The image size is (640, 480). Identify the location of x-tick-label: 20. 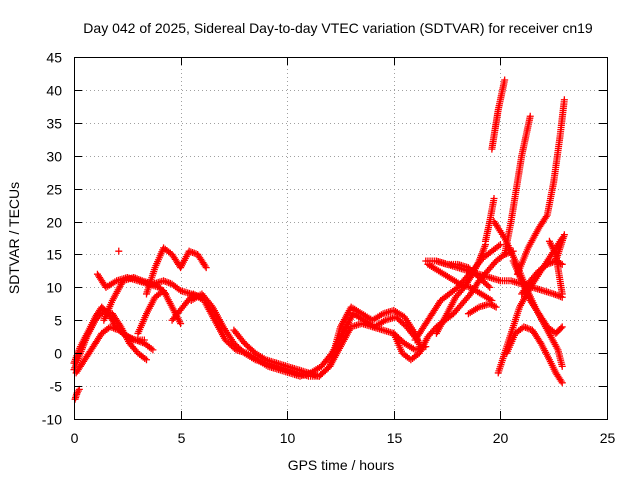
(501, 438).